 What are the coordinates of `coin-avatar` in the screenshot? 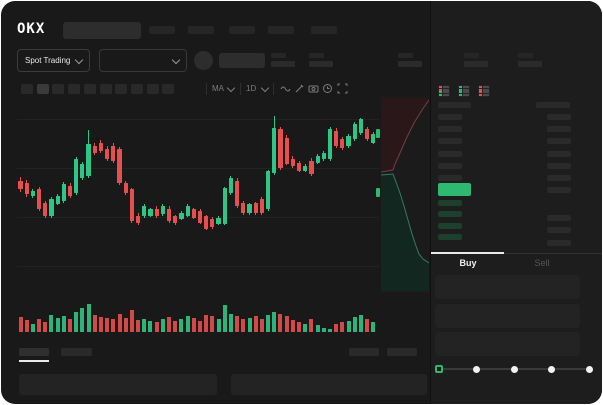 It's located at (203, 60).